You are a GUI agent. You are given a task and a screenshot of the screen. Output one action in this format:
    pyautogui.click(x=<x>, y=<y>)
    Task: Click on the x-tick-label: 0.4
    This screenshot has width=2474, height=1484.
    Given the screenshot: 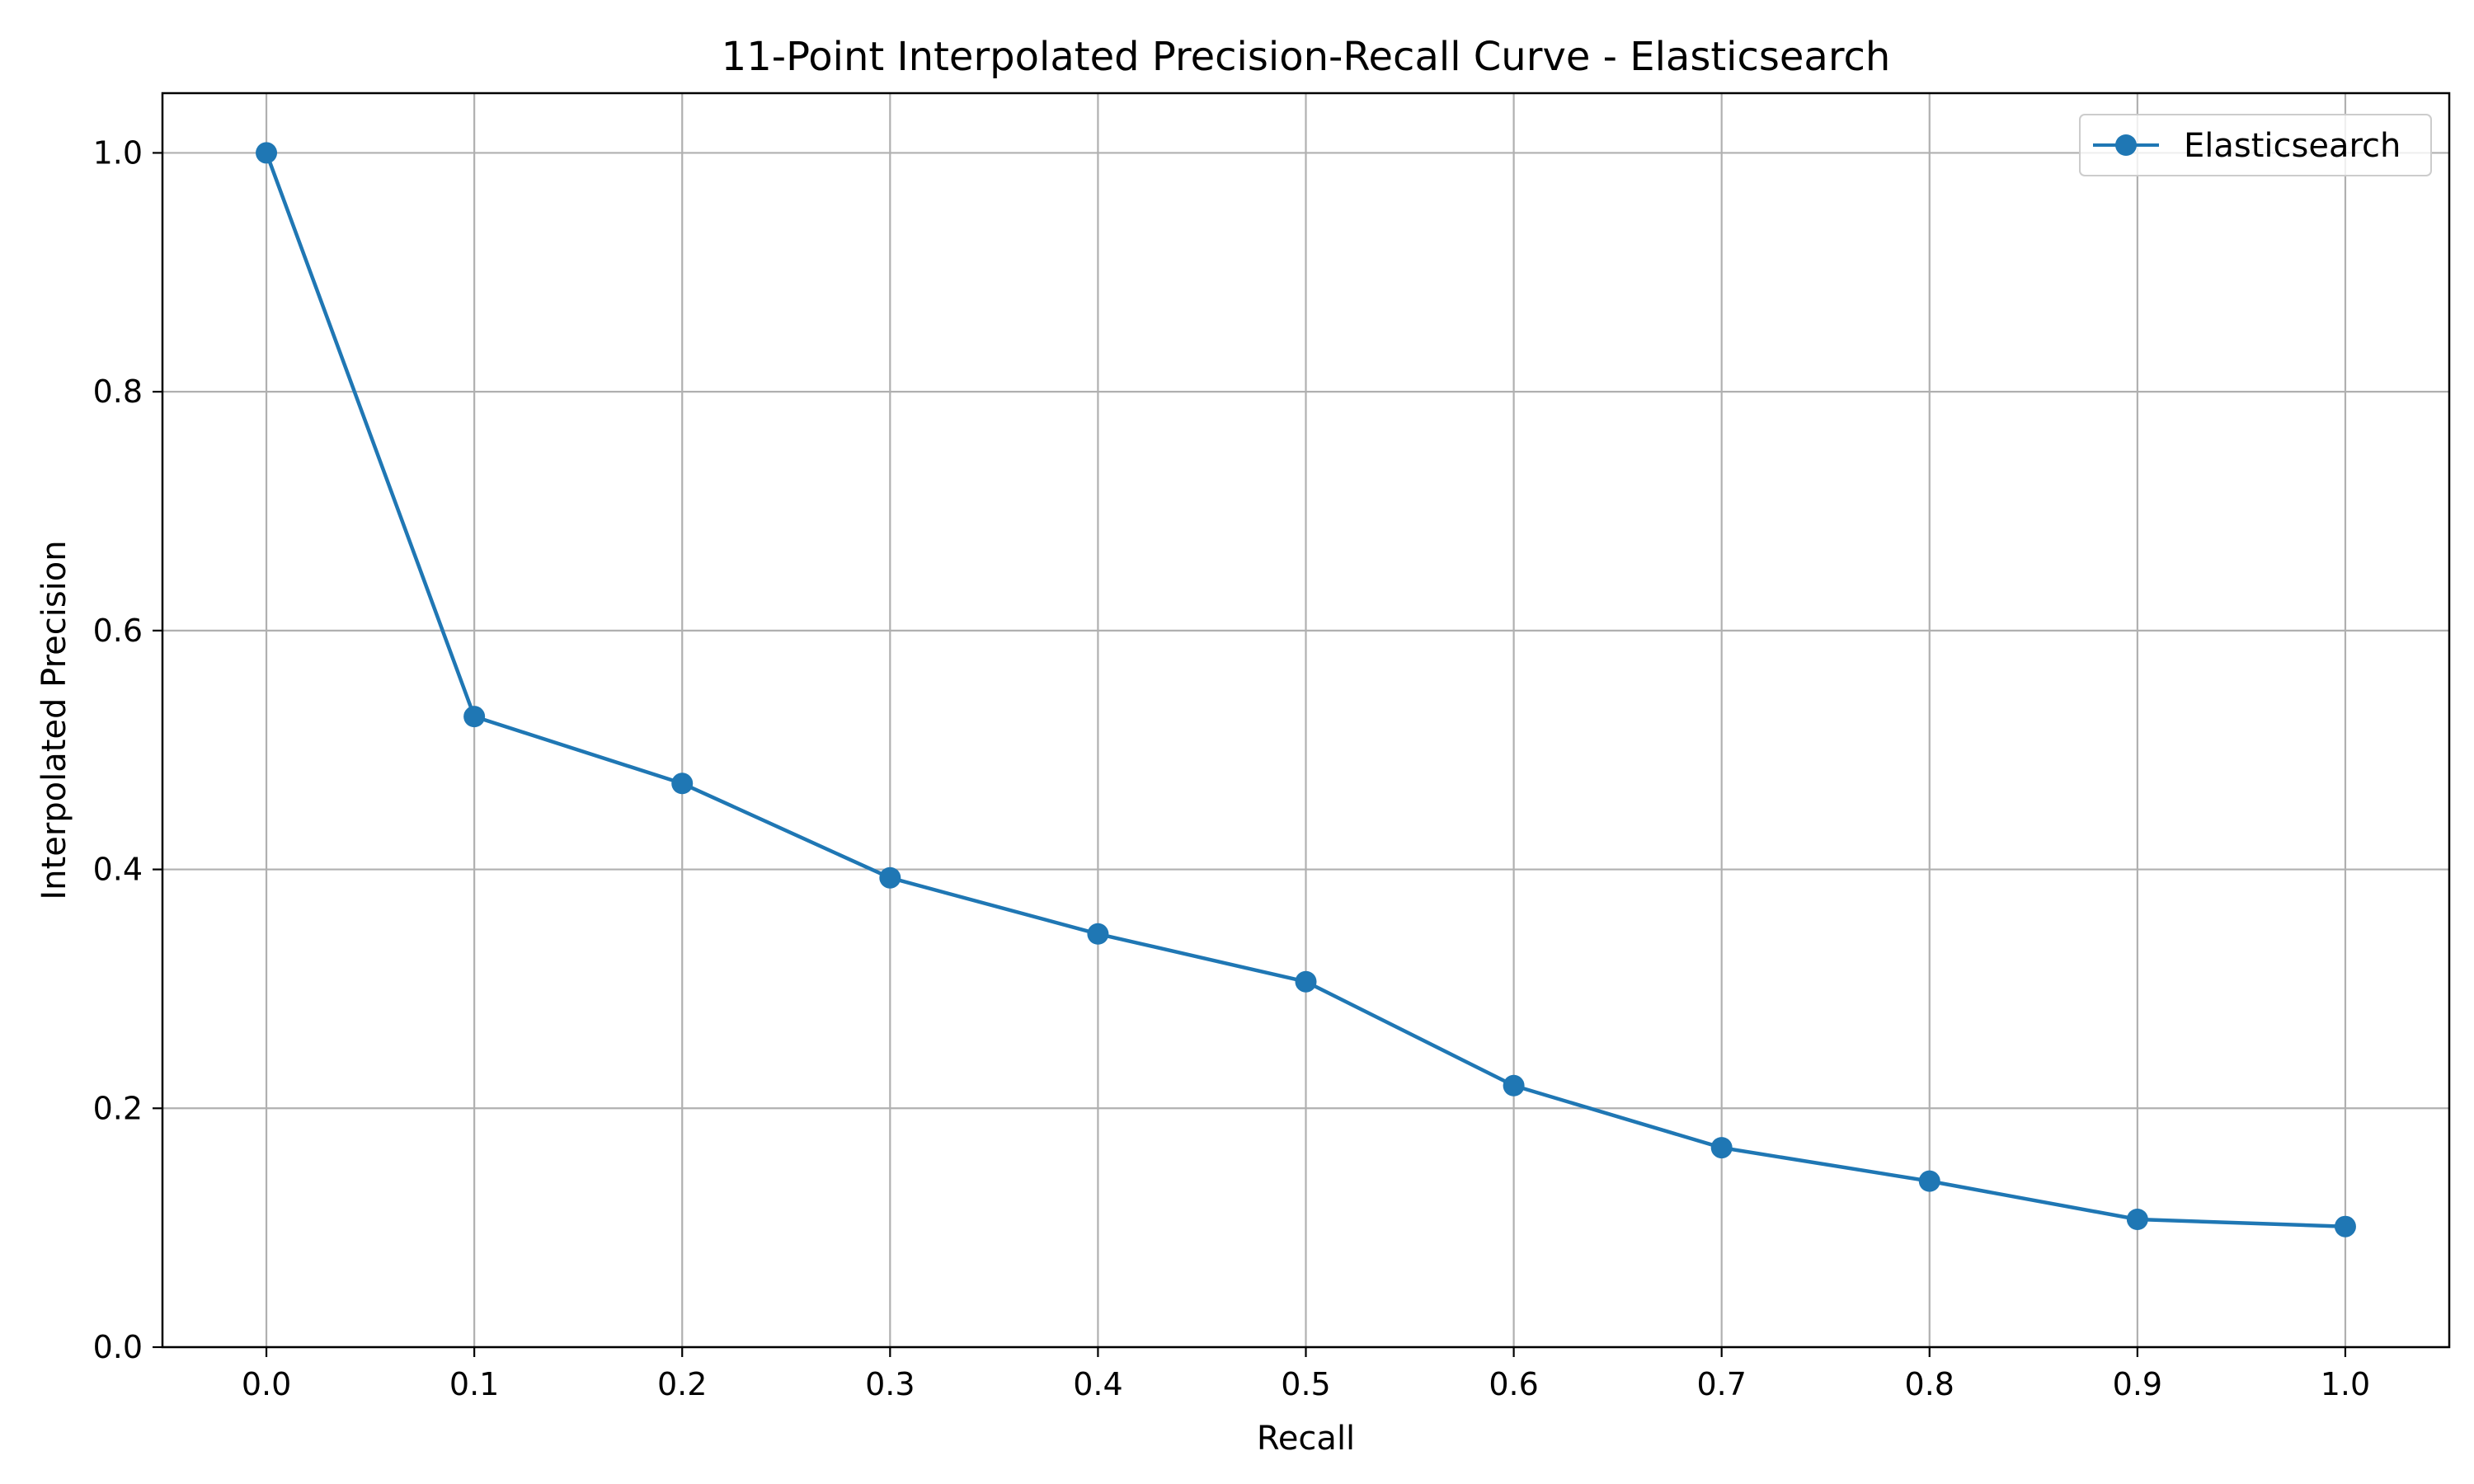 What is the action you would take?
    pyautogui.click(x=1097, y=1384)
    